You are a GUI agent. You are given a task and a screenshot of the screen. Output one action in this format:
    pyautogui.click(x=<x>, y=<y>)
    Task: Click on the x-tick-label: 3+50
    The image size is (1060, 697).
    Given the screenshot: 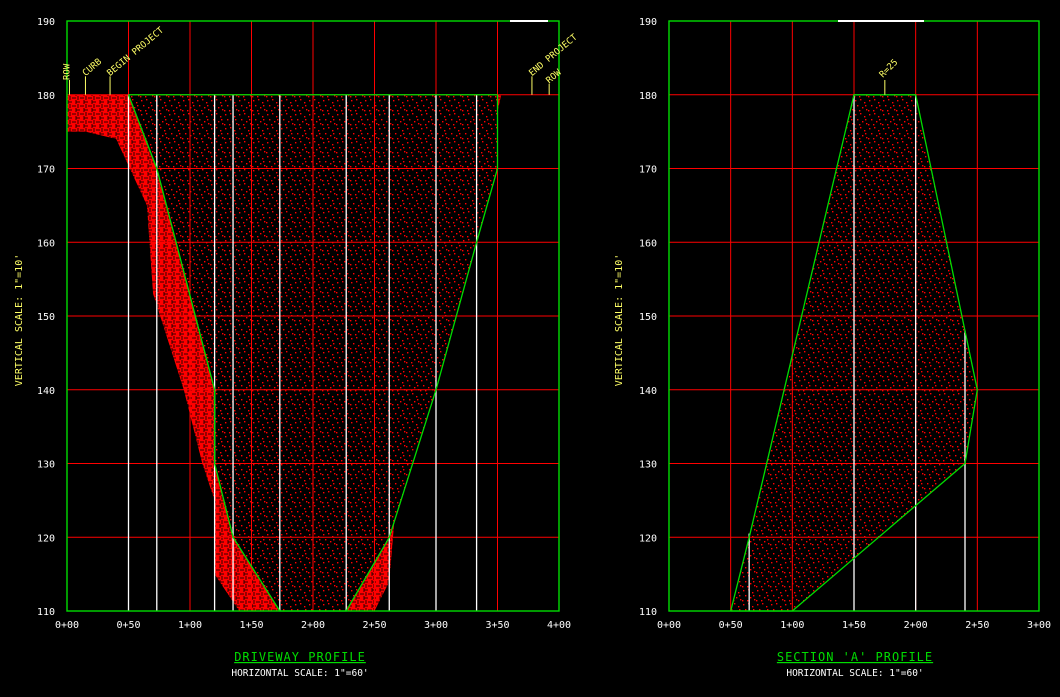 What is the action you would take?
    pyautogui.click(x=497, y=625)
    